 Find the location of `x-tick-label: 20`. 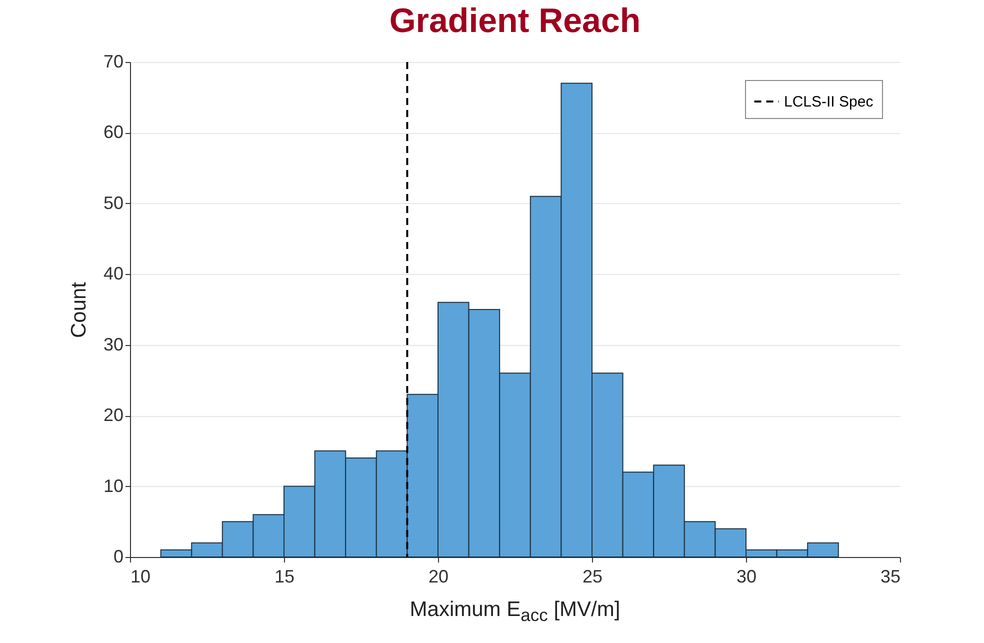

x-tick-label: 20 is located at coordinates (438, 576).